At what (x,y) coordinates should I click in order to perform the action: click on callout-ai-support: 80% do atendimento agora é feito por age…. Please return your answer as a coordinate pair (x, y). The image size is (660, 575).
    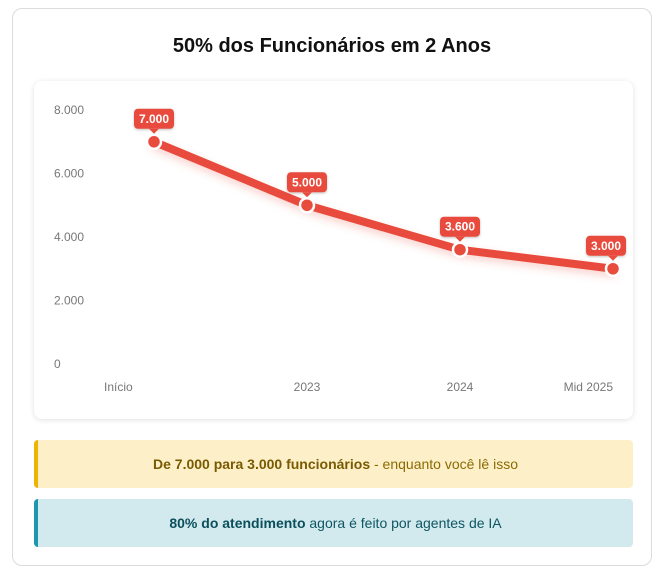
    Looking at the image, I should click on (333, 523).